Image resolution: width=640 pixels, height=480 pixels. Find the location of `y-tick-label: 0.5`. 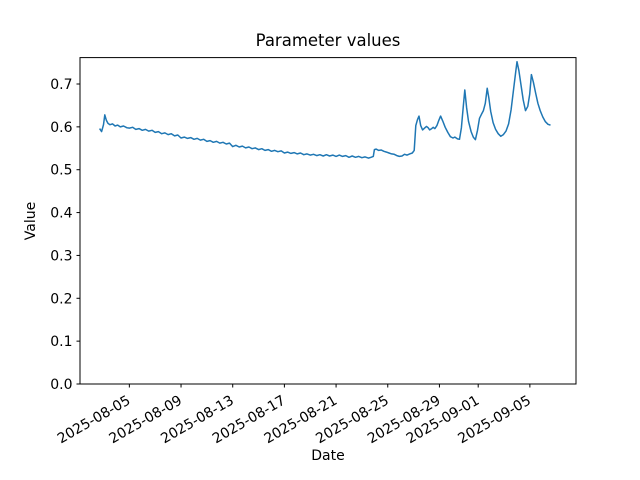

y-tick-label: 0.5 is located at coordinates (61, 171).